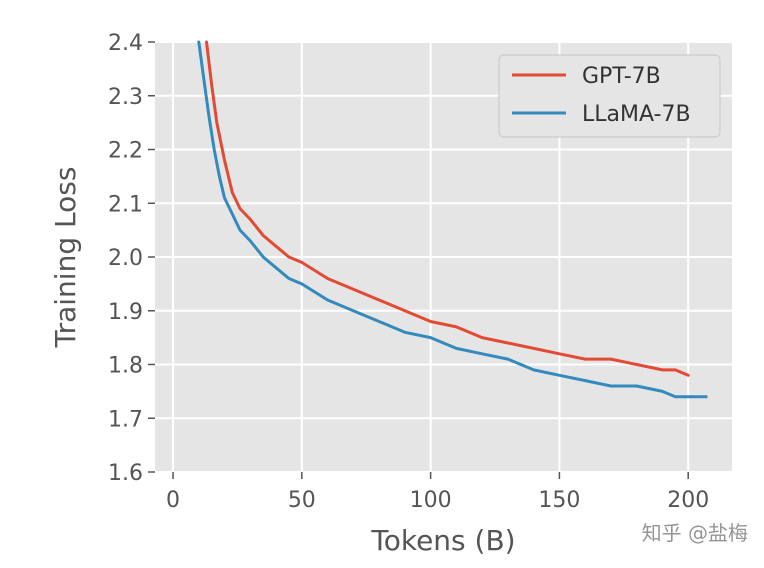  I want to click on y-axis-label: Training Loss, so click(65, 258).